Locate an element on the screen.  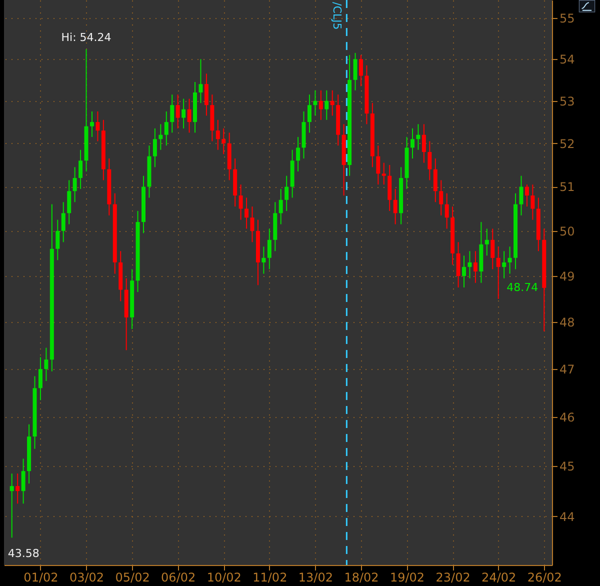
y-tick-label: 50 is located at coordinates (567, 231).